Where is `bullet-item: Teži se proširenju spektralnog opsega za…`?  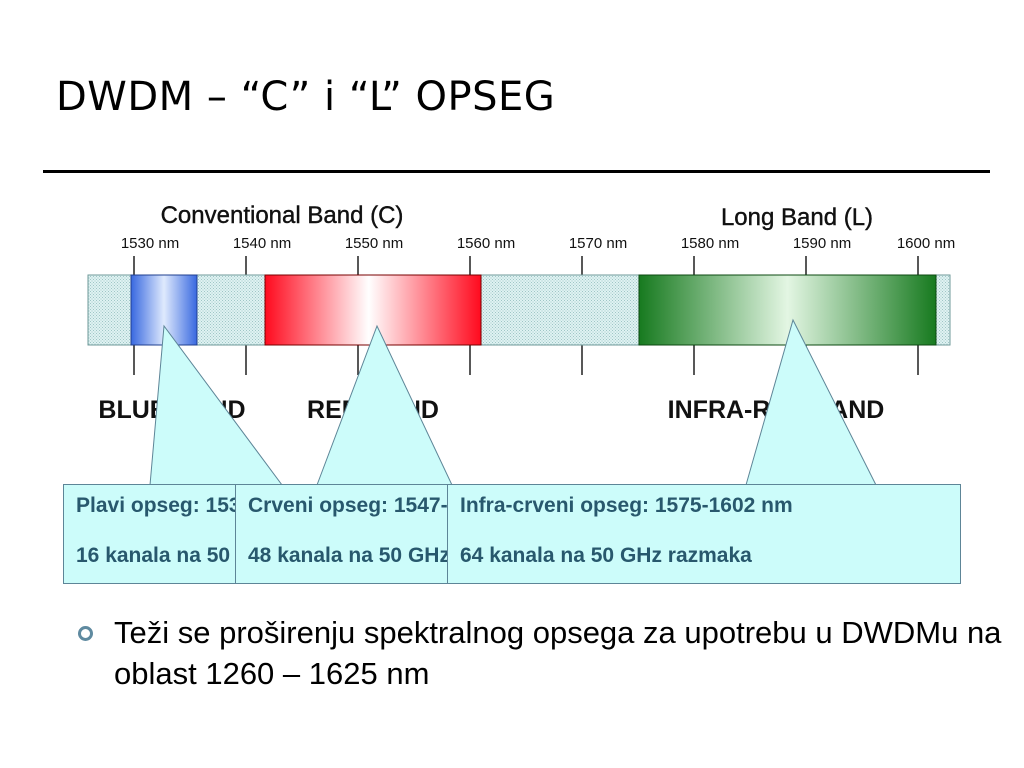
bullet-item: Teži se proširenju spektralnog opsega za… is located at coordinates (551, 653).